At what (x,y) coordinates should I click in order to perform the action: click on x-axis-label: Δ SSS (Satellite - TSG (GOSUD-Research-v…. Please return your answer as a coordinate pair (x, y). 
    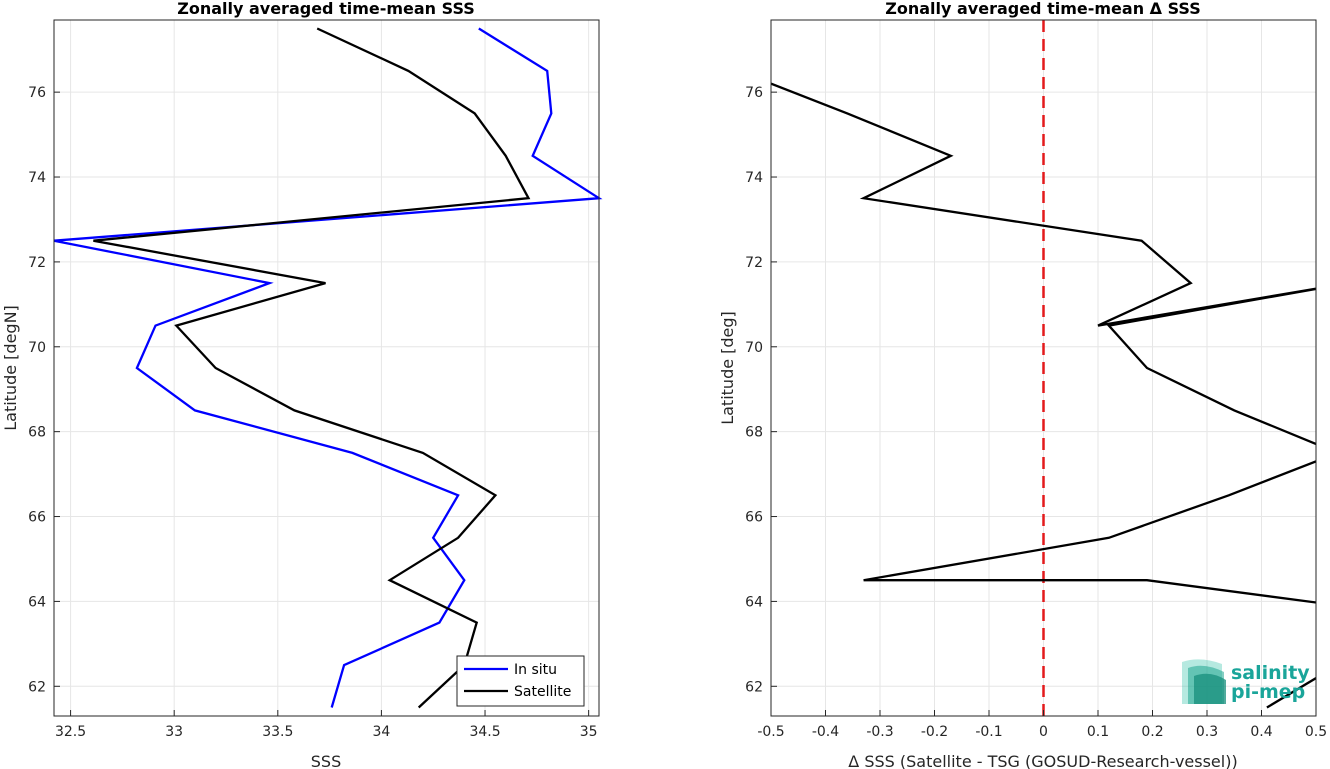
    Looking at the image, I should click on (1042, 760).